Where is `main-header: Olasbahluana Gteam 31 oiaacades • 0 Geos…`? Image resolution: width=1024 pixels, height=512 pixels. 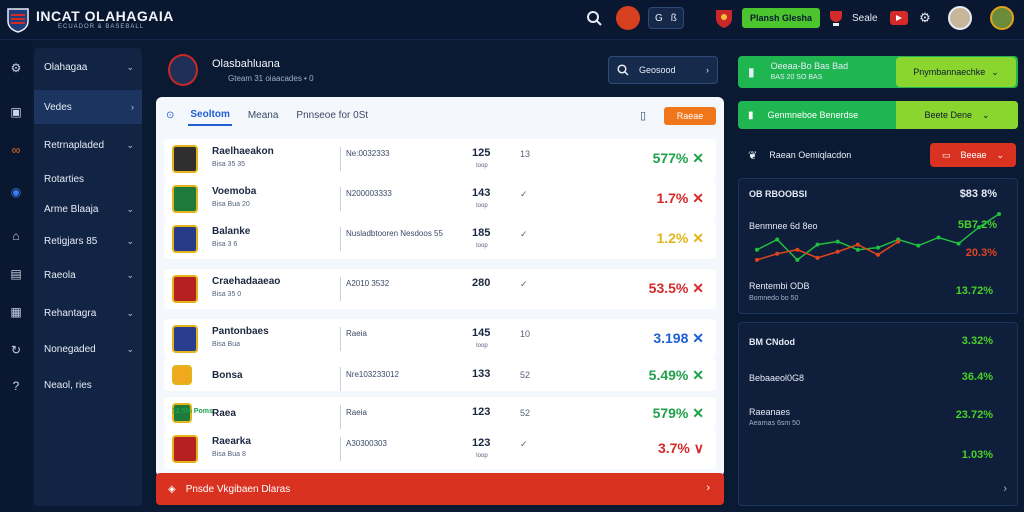
main-header: Olasbahluana Gteam 31 oiaacades • 0 Geos… is located at coordinates (440, 70).